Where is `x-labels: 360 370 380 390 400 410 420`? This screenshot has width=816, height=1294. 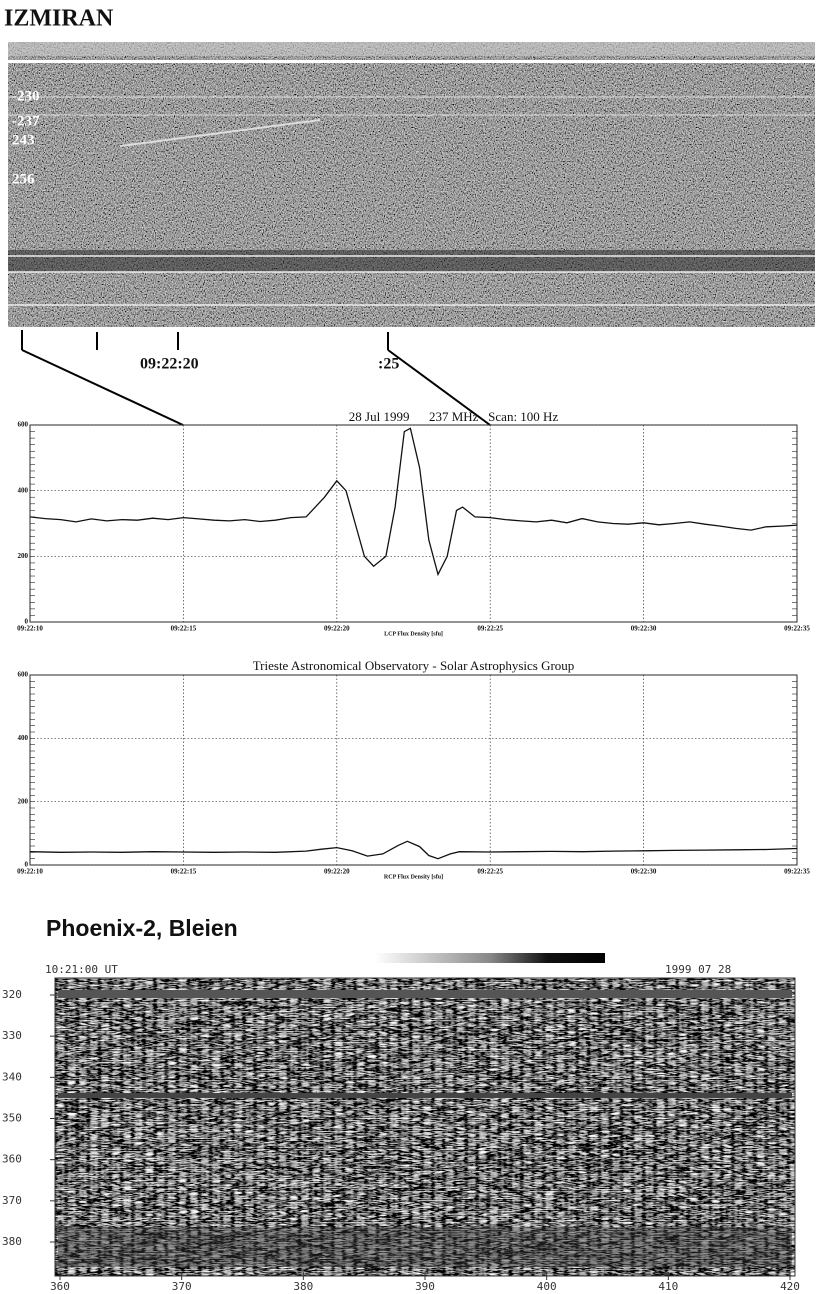
x-labels: 360 370 380 390 400 410 420 is located at coordinates (425, 1282).